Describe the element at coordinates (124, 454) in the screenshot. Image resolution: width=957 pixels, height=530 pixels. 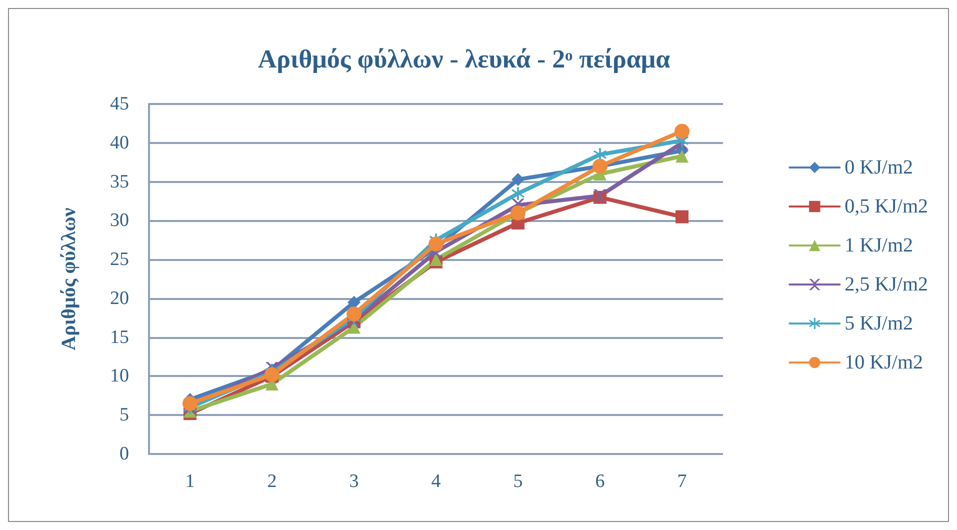
I see `y-tick-label: 0` at that location.